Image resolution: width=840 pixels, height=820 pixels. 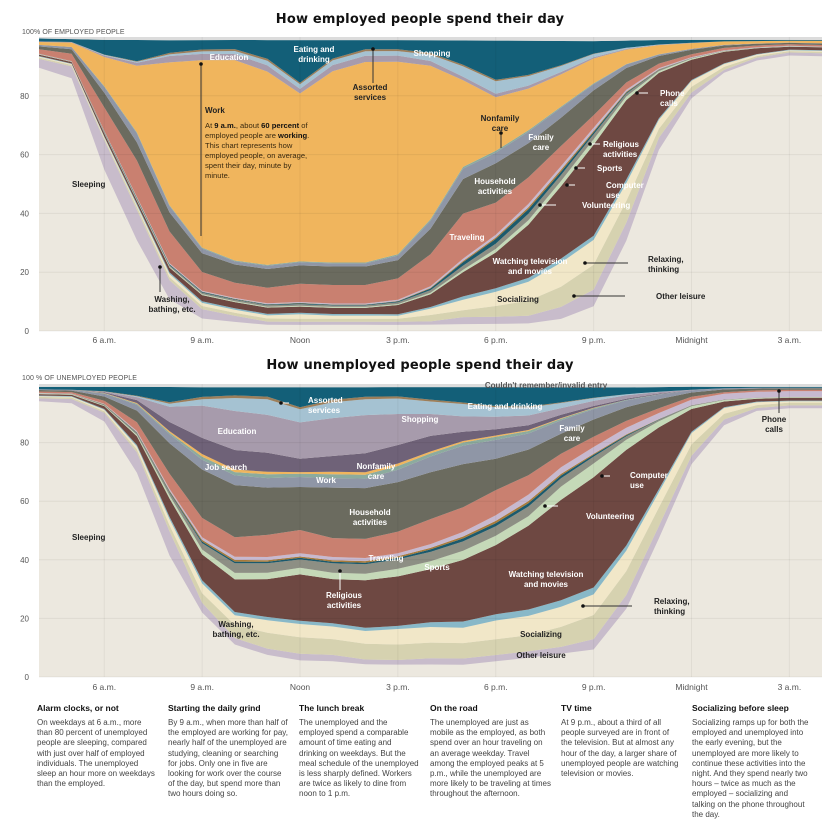 What do you see at coordinates (237, 431) in the screenshot?
I see `annotation-education: Education` at bounding box center [237, 431].